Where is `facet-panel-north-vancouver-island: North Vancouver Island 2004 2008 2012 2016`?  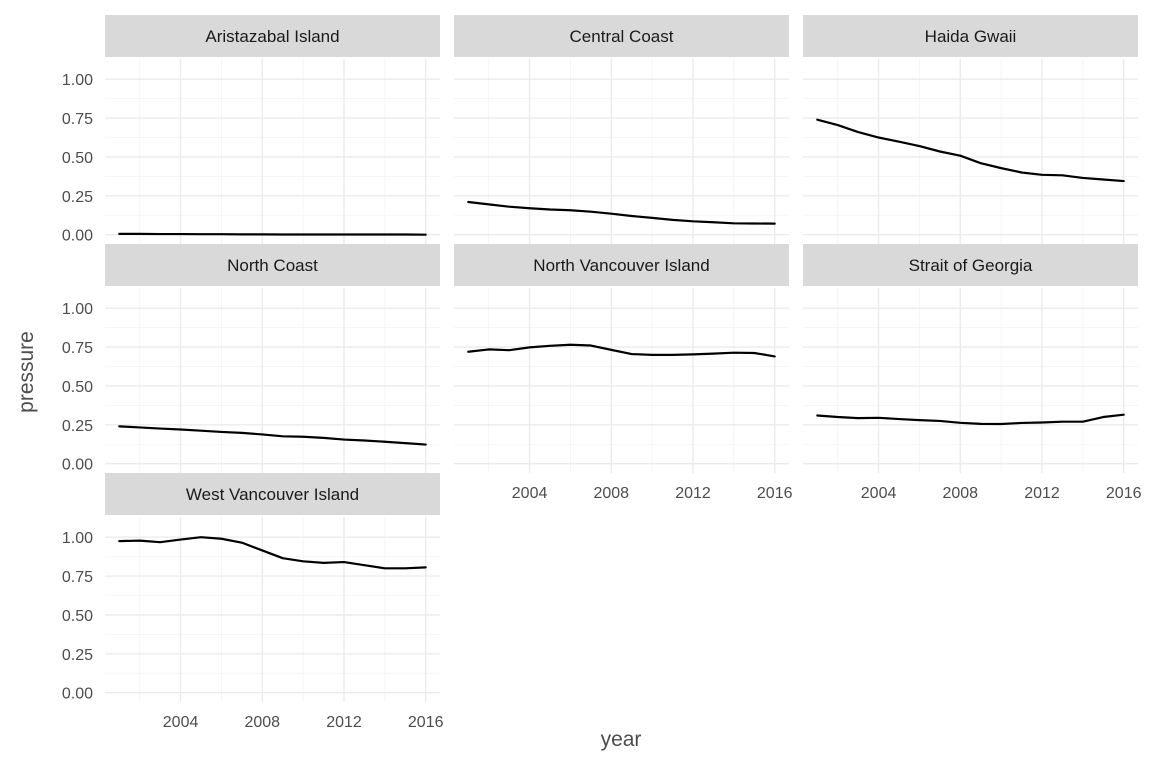 facet-panel-north-vancouver-island: North Vancouver Island 2004 2008 2012 2016 is located at coordinates (623, 373).